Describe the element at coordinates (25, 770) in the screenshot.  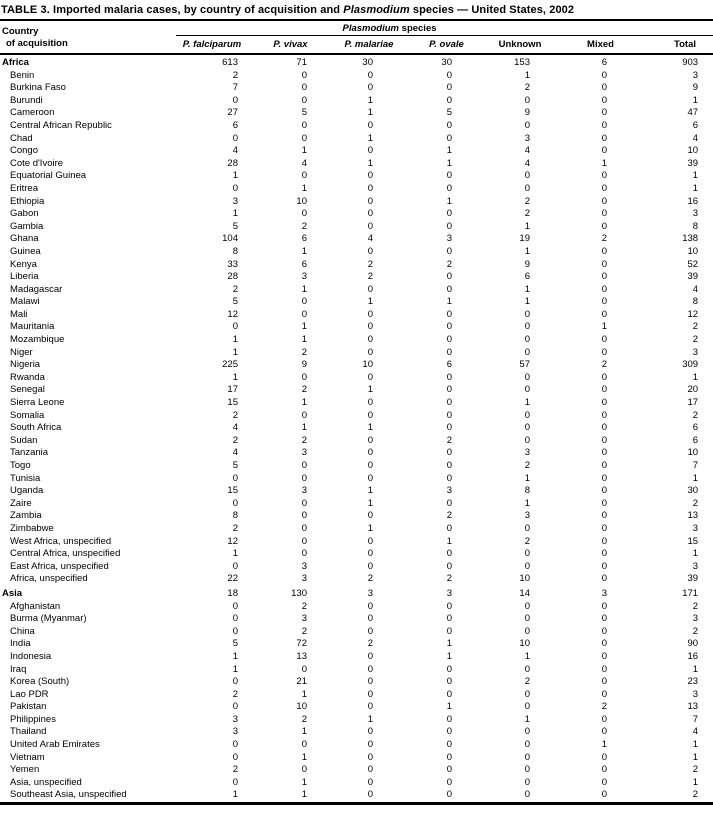
I see `country-label: Yemen` at that location.